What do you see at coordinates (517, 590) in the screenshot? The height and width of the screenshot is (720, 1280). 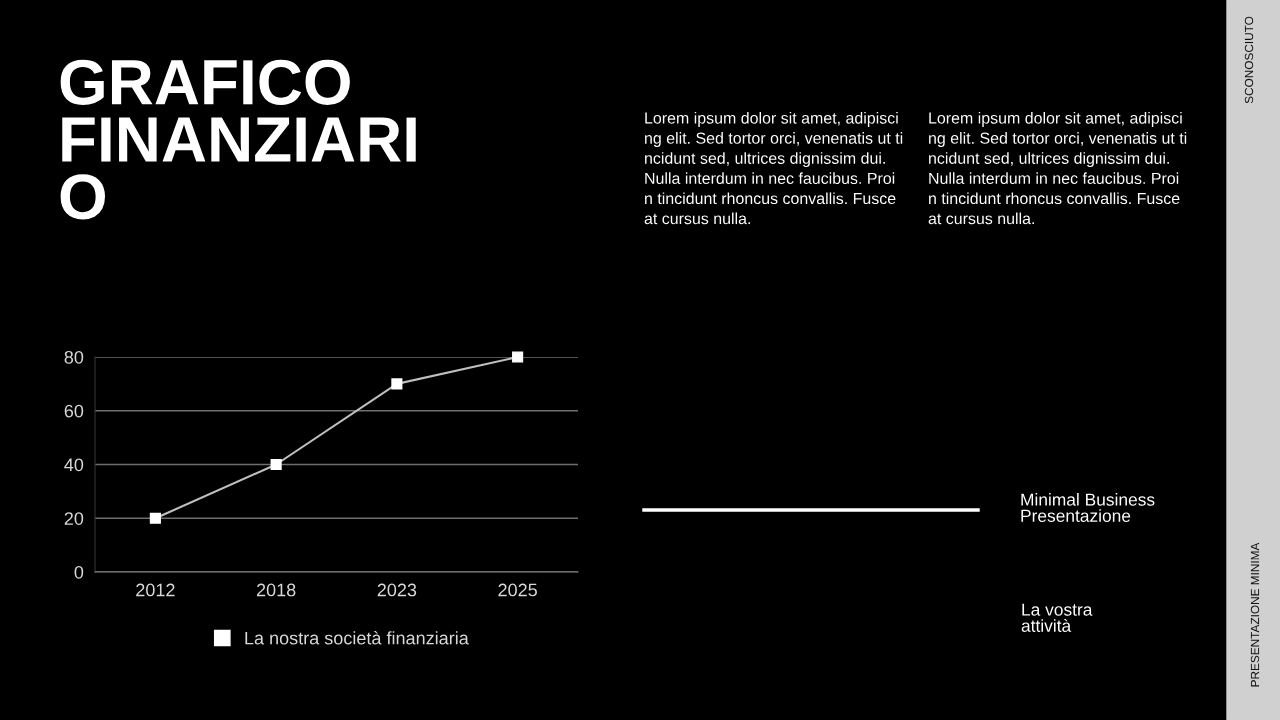 I see `x-tick-label: 2025` at bounding box center [517, 590].